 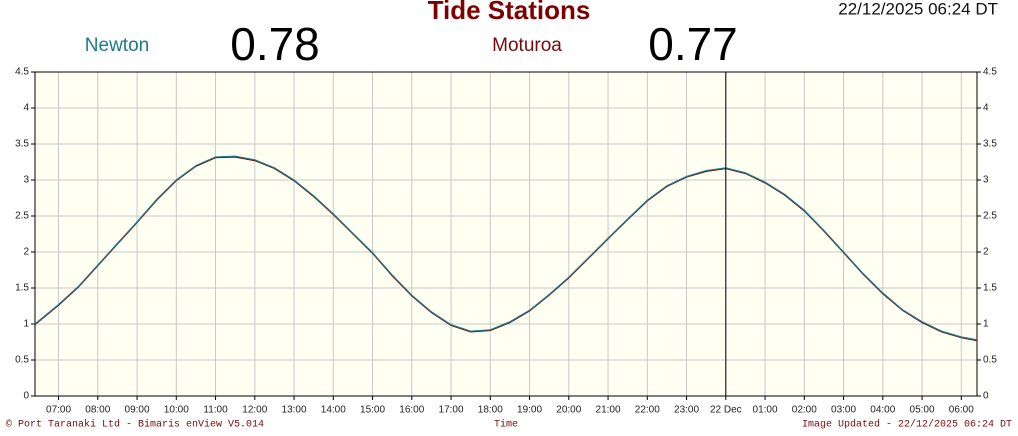 What do you see at coordinates (451, 410) in the screenshot?
I see `x-tick-label: 17:00` at bounding box center [451, 410].